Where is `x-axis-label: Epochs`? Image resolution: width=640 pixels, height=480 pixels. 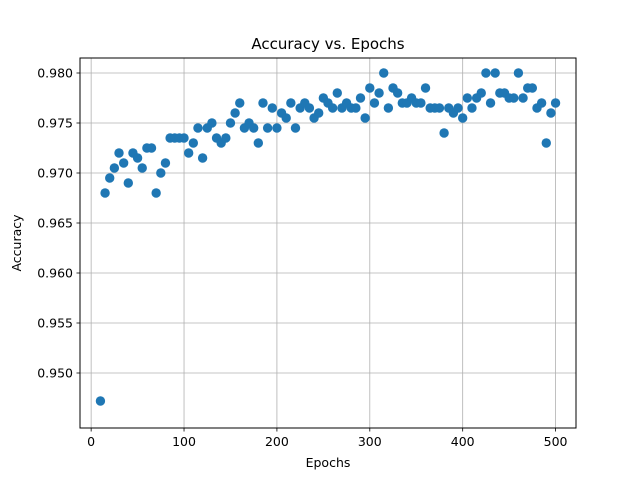
x-axis-label: Epochs is located at coordinates (328, 462).